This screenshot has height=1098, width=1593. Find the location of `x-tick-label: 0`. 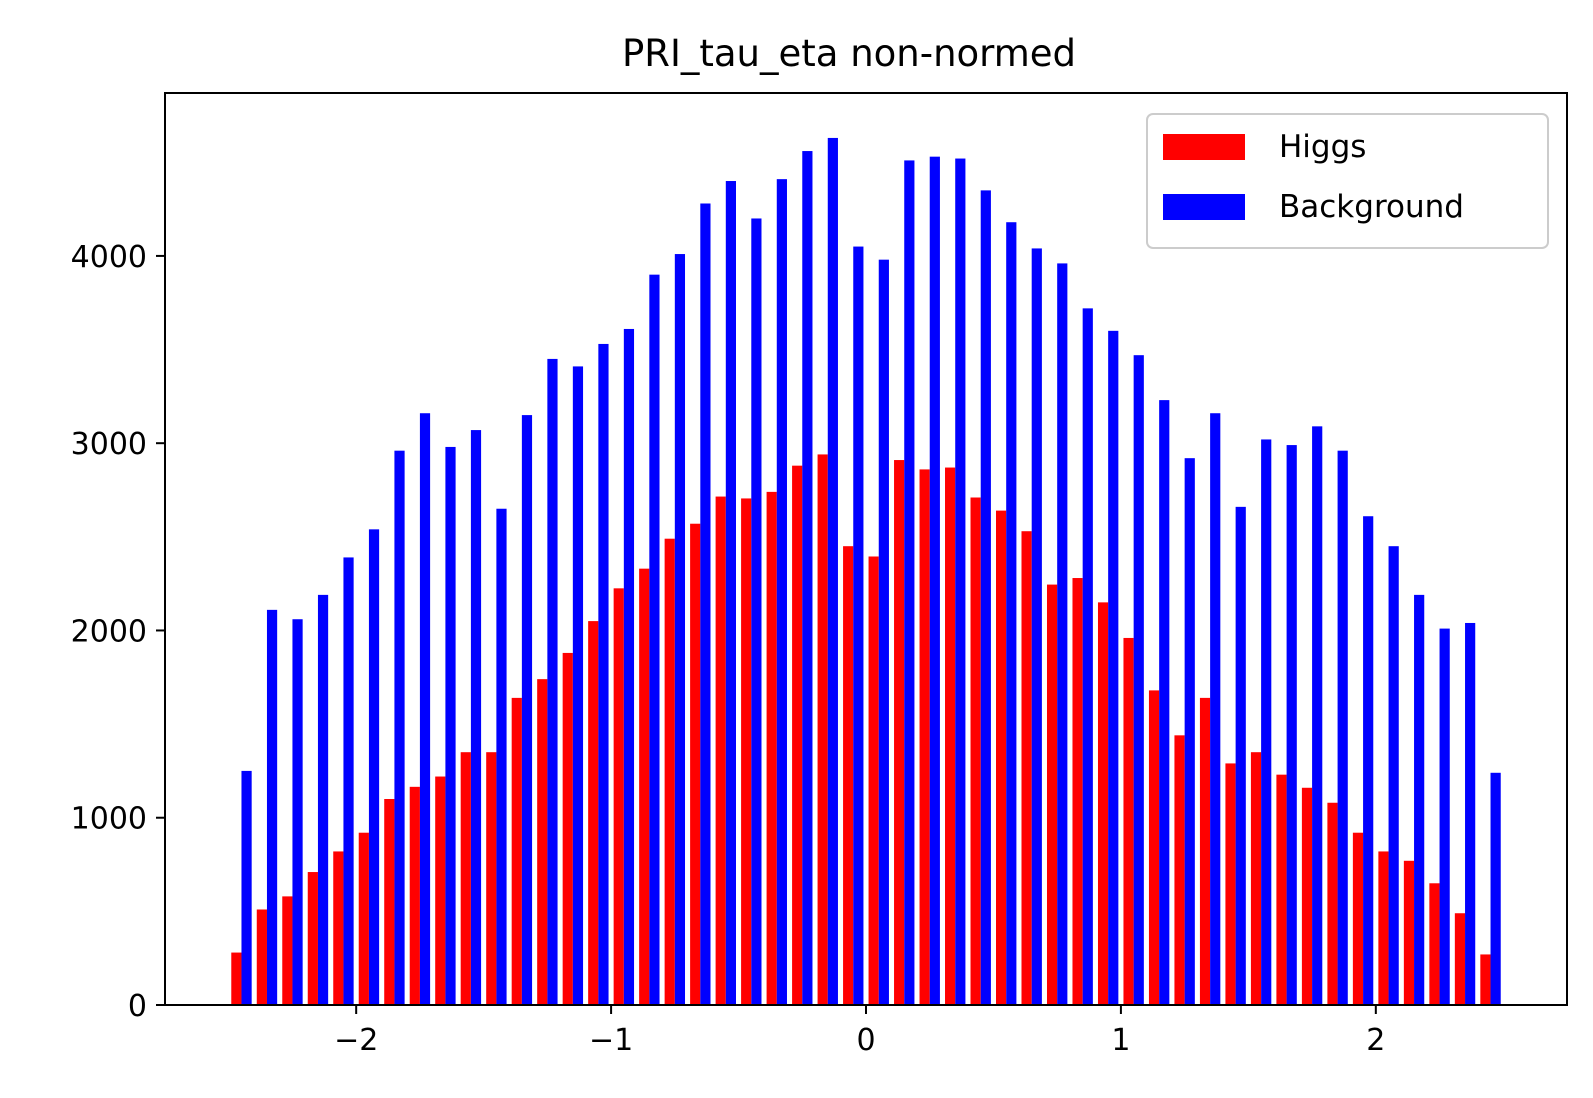

x-tick-label: 0 is located at coordinates (865, 1040).